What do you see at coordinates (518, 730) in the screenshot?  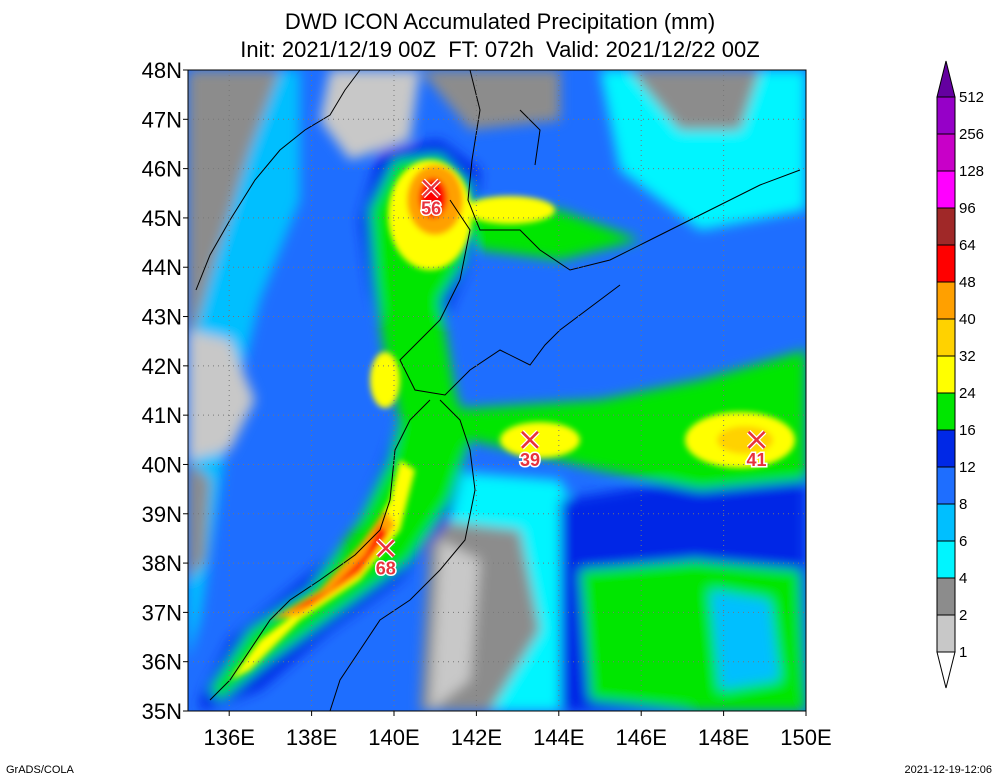 I see `x-axis: 136E 138E 140E 142E 144E 146E 148E 150E` at bounding box center [518, 730].